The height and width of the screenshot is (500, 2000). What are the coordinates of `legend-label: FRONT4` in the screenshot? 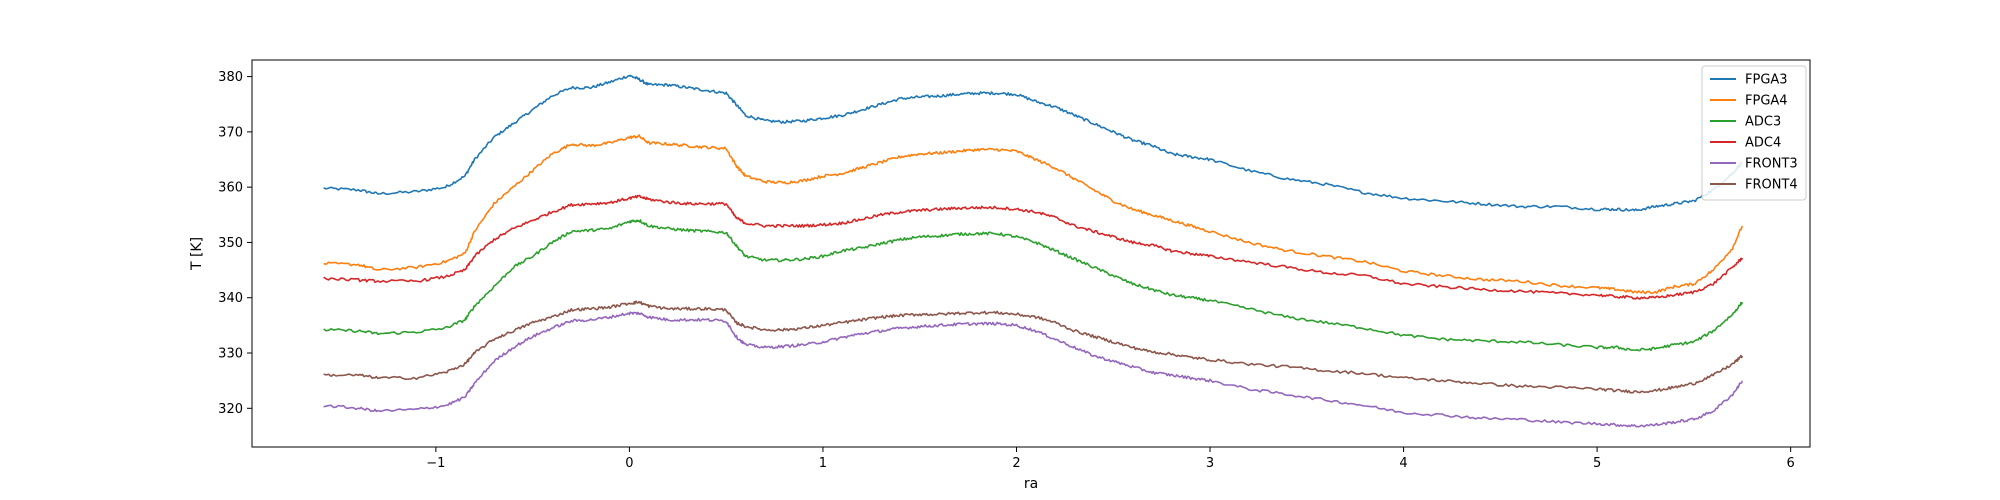 It's located at (1771, 185).